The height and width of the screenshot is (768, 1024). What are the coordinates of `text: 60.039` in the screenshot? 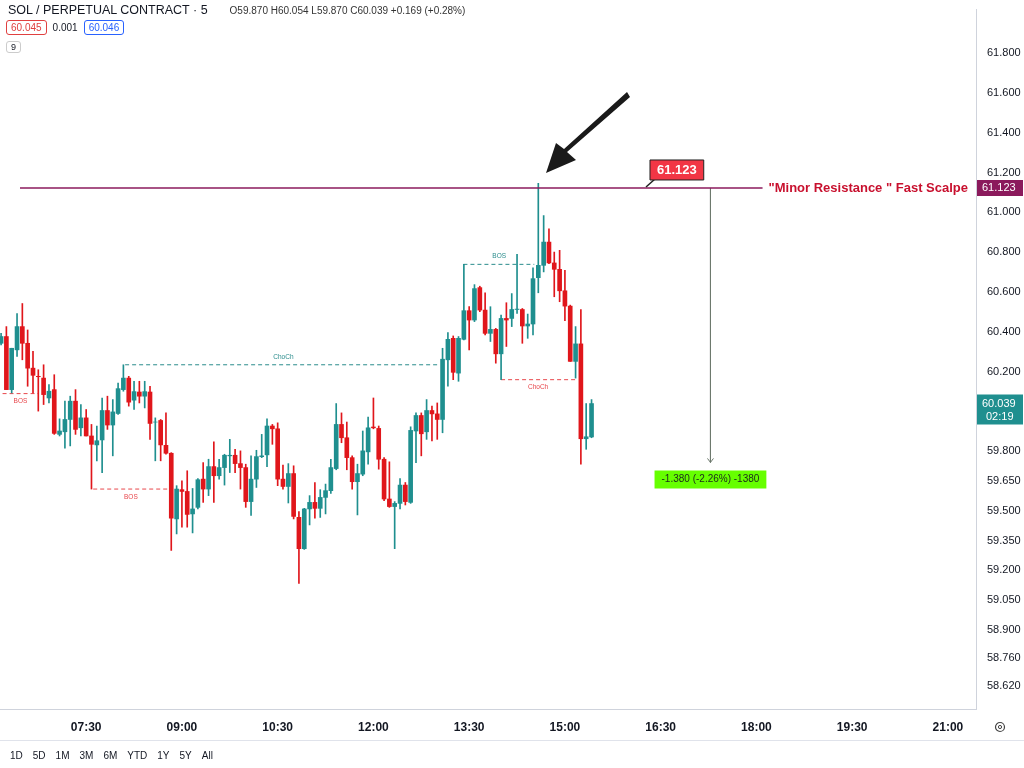 It's located at (999, 402).